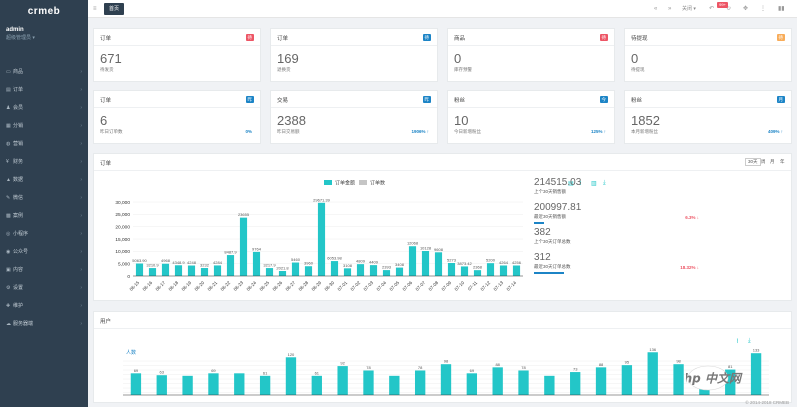 The image size is (797, 407). What do you see at coordinates (670, 9) in the screenshot?
I see `tab-next-icon: »` at bounding box center [670, 9].